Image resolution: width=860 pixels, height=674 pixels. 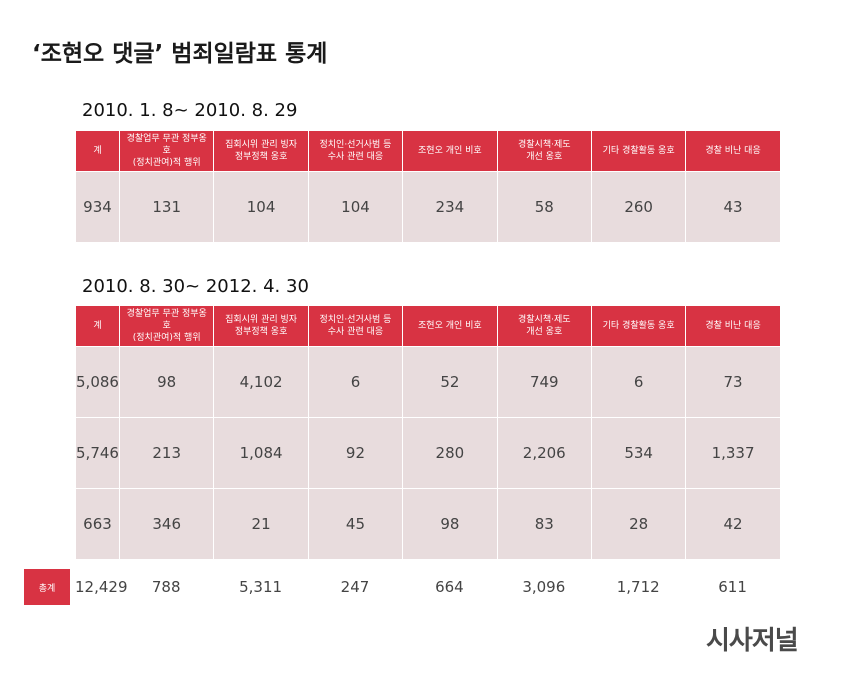 I want to click on publisher-logo: 시사저널, so click(x=752, y=641).